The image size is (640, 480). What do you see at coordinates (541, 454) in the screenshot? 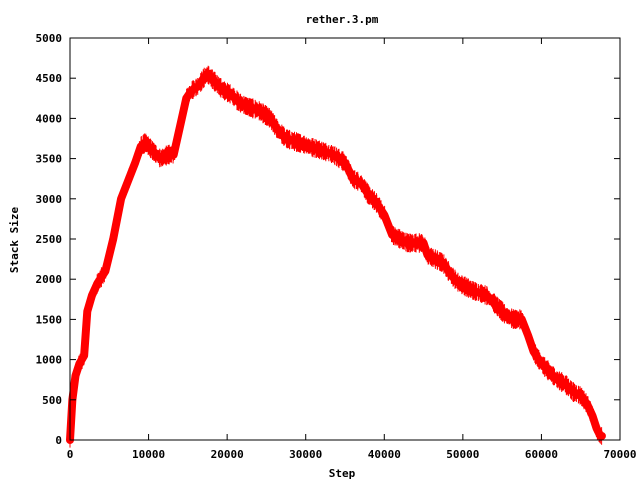
I see `x-tick-label: 60000` at bounding box center [541, 454].